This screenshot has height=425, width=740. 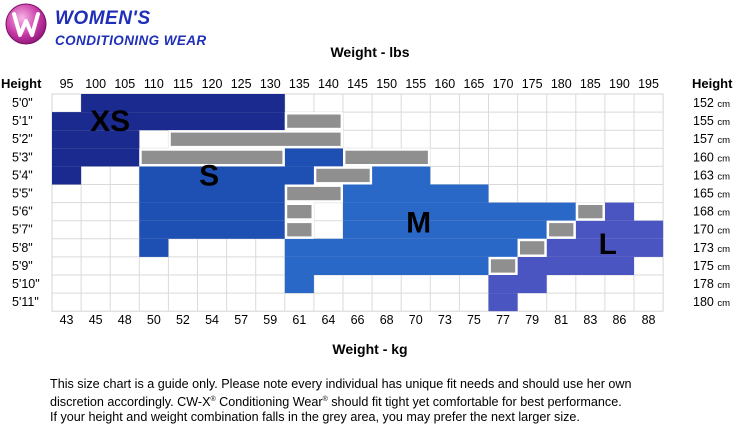 What do you see at coordinates (270, 84) in the screenshot?
I see `x-tick-lbs: 130` at bounding box center [270, 84].